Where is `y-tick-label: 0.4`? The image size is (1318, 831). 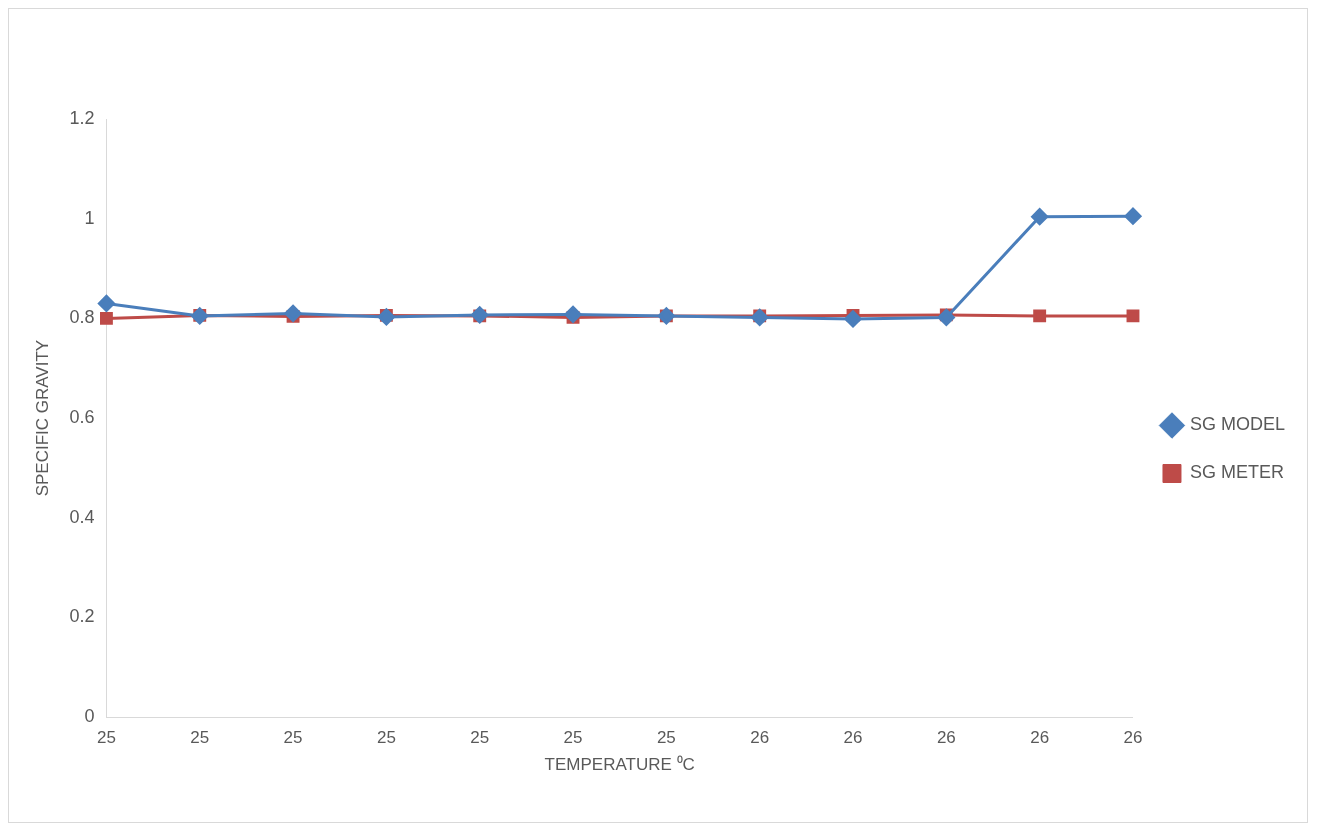
y-tick-label: 0.4 is located at coordinates (82, 516).